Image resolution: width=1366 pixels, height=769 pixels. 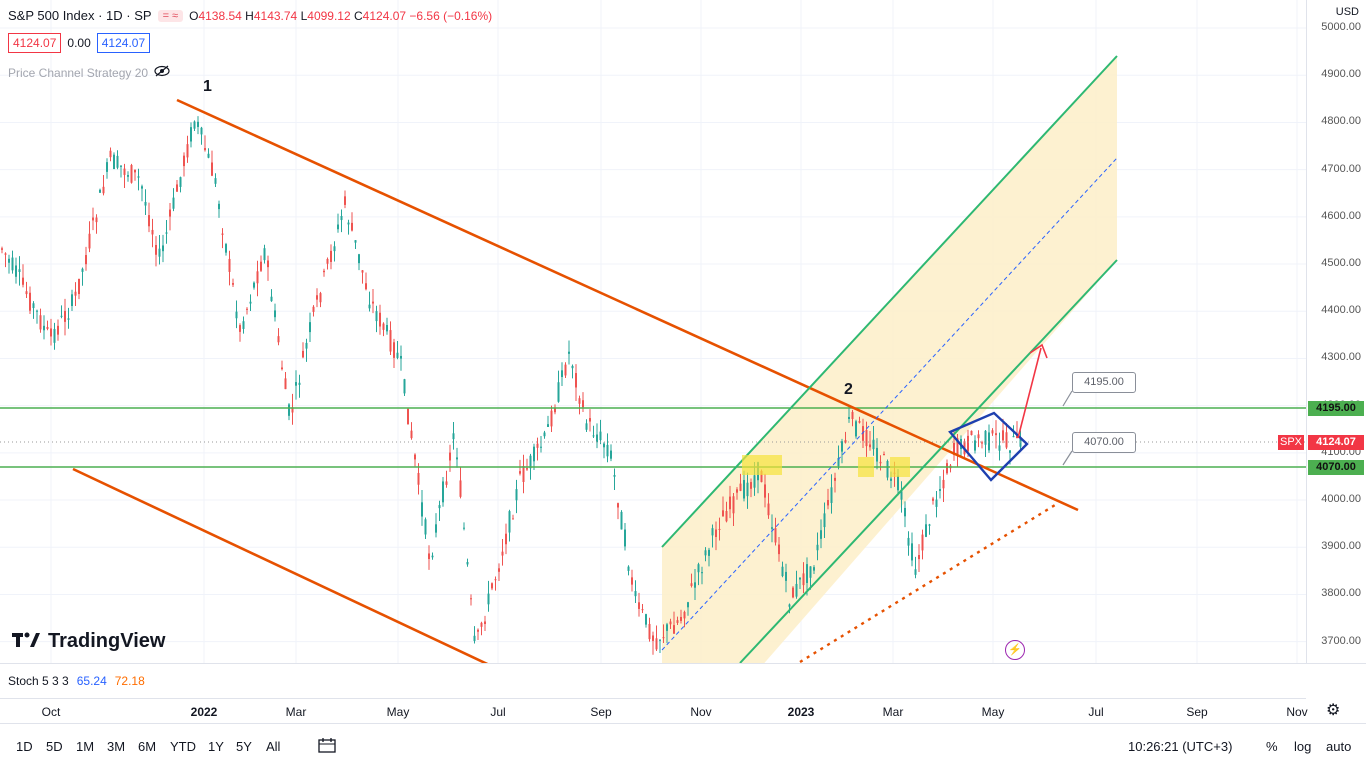 I want to click on period-button-5d: 5D, so click(x=54, y=746).